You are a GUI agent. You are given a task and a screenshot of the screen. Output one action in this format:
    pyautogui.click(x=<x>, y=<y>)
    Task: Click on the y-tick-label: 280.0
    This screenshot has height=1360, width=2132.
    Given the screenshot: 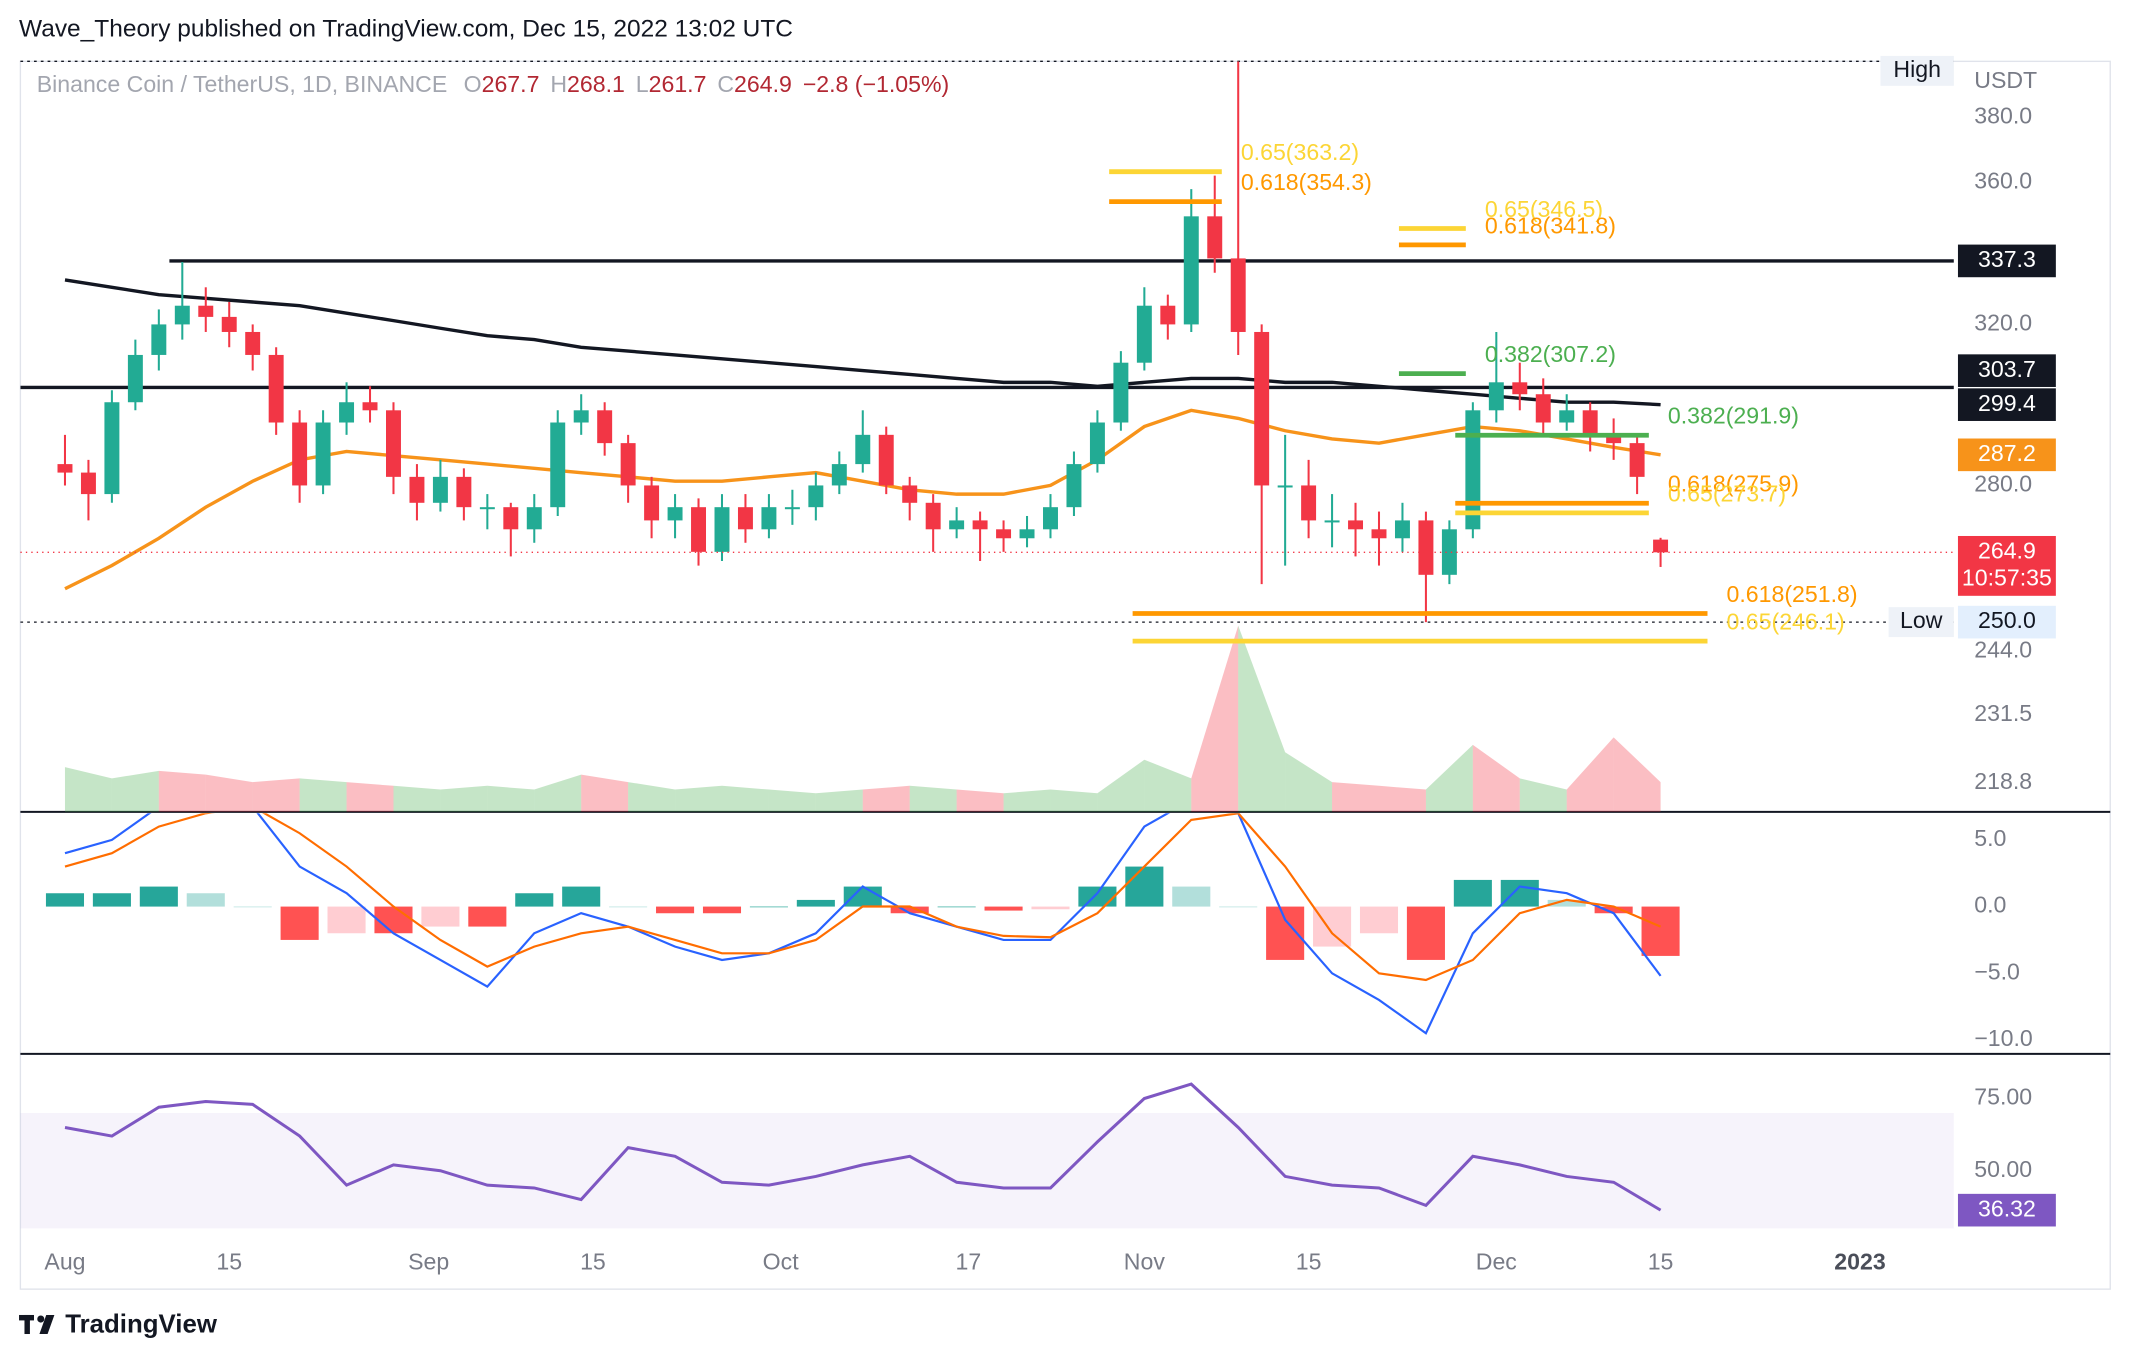 What is the action you would take?
    pyautogui.click(x=2003, y=484)
    